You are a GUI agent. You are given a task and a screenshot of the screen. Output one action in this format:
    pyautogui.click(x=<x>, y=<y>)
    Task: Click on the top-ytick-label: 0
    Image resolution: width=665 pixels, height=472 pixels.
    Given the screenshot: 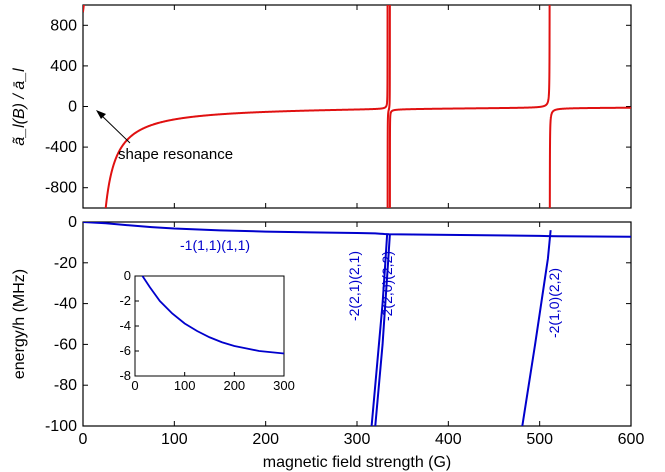 What is the action you would take?
    pyautogui.click(x=72, y=107)
    